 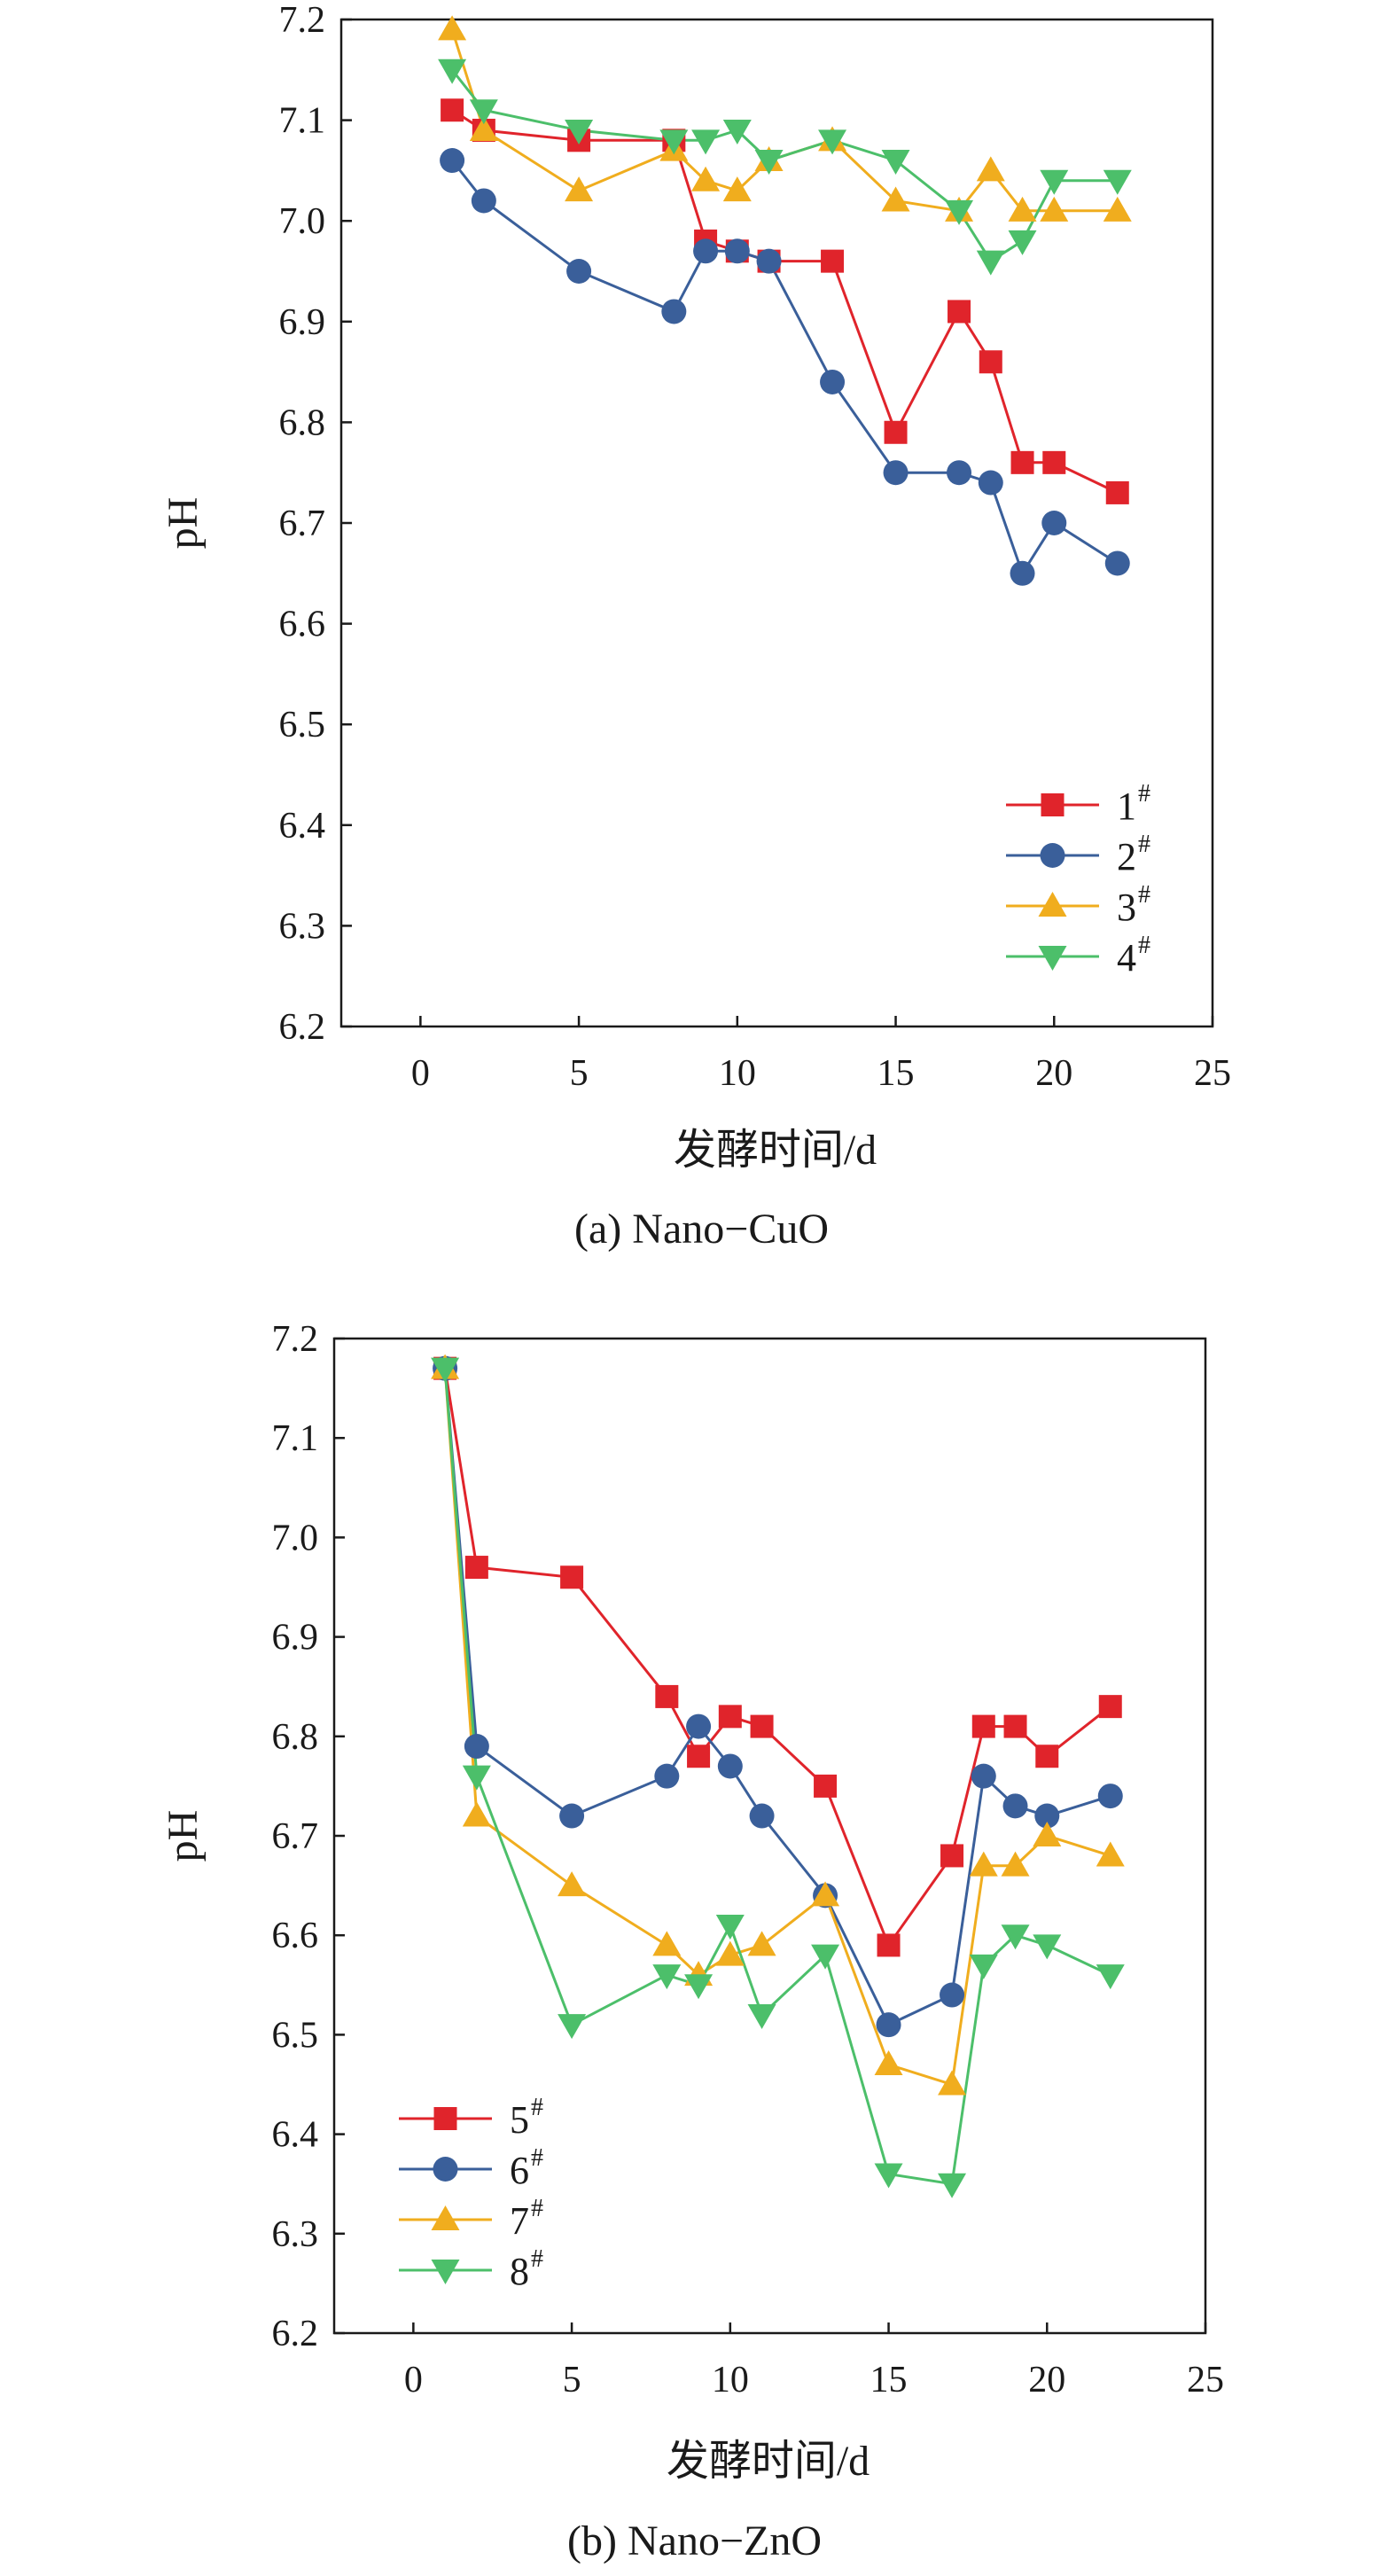 What do you see at coordinates (1046, 2380) in the screenshot?
I see `x-tick-label: 20` at bounding box center [1046, 2380].